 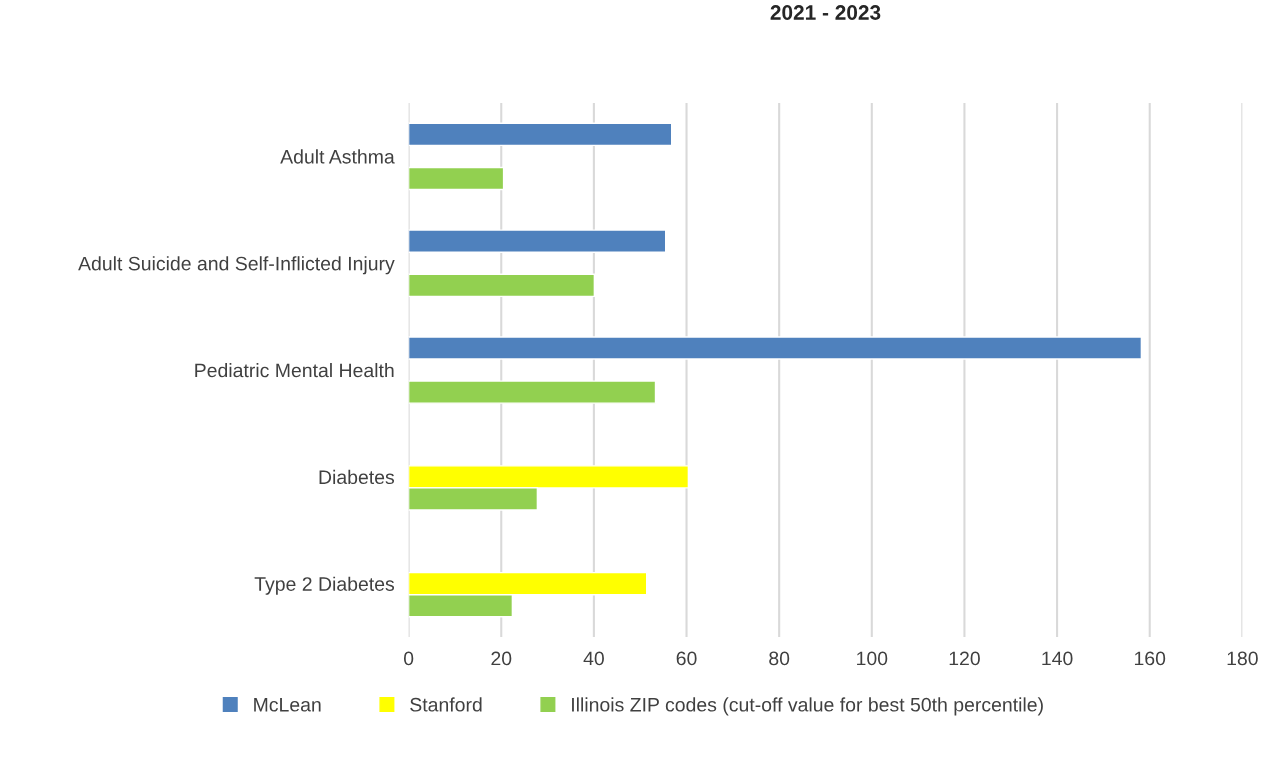 What do you see at coordinates (1150, 658) in the screenshot?
I see `x-tick-label: 160` at bounding box center [1150, 658].